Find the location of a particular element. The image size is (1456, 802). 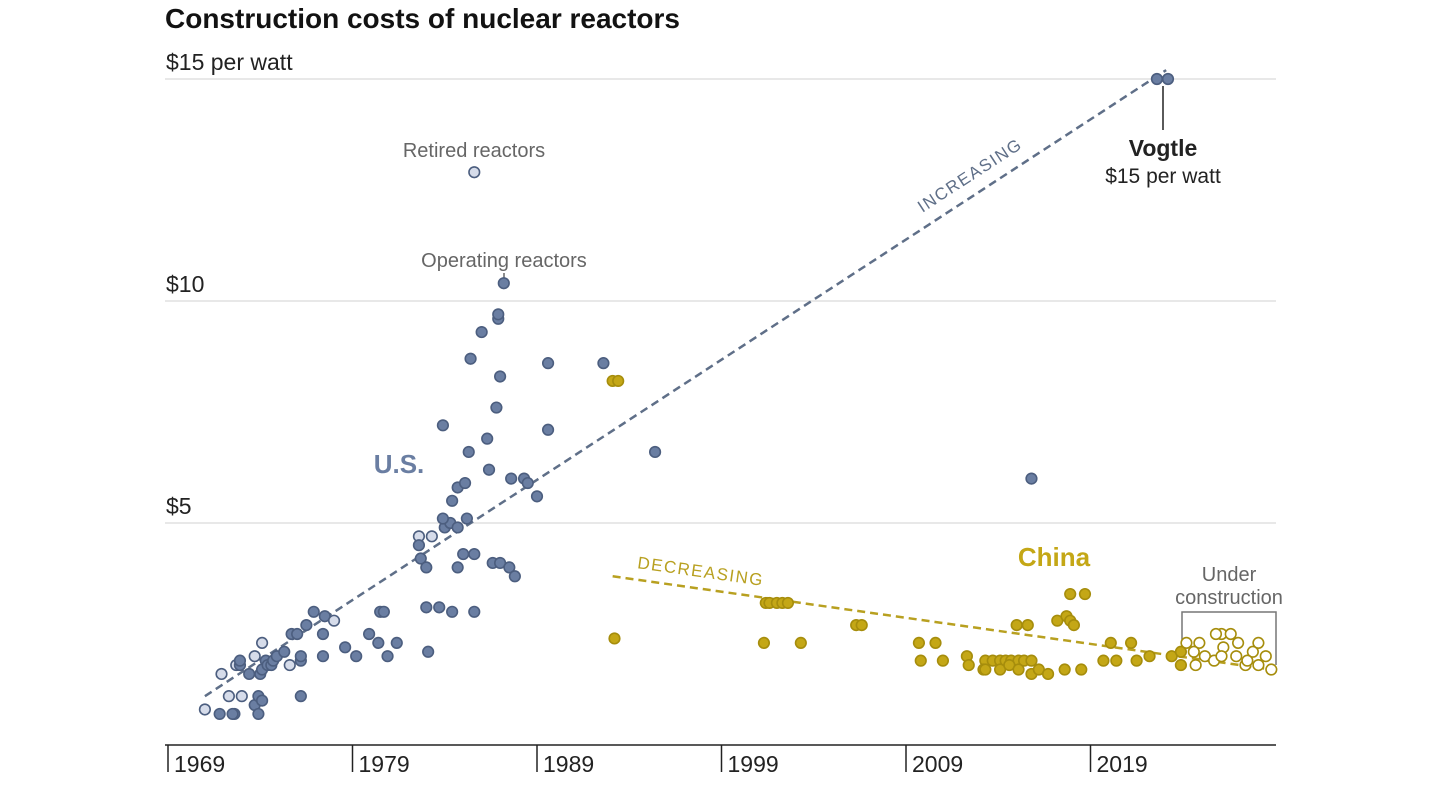

x-tick-label: 1979 is located at coordinates (384, 764).